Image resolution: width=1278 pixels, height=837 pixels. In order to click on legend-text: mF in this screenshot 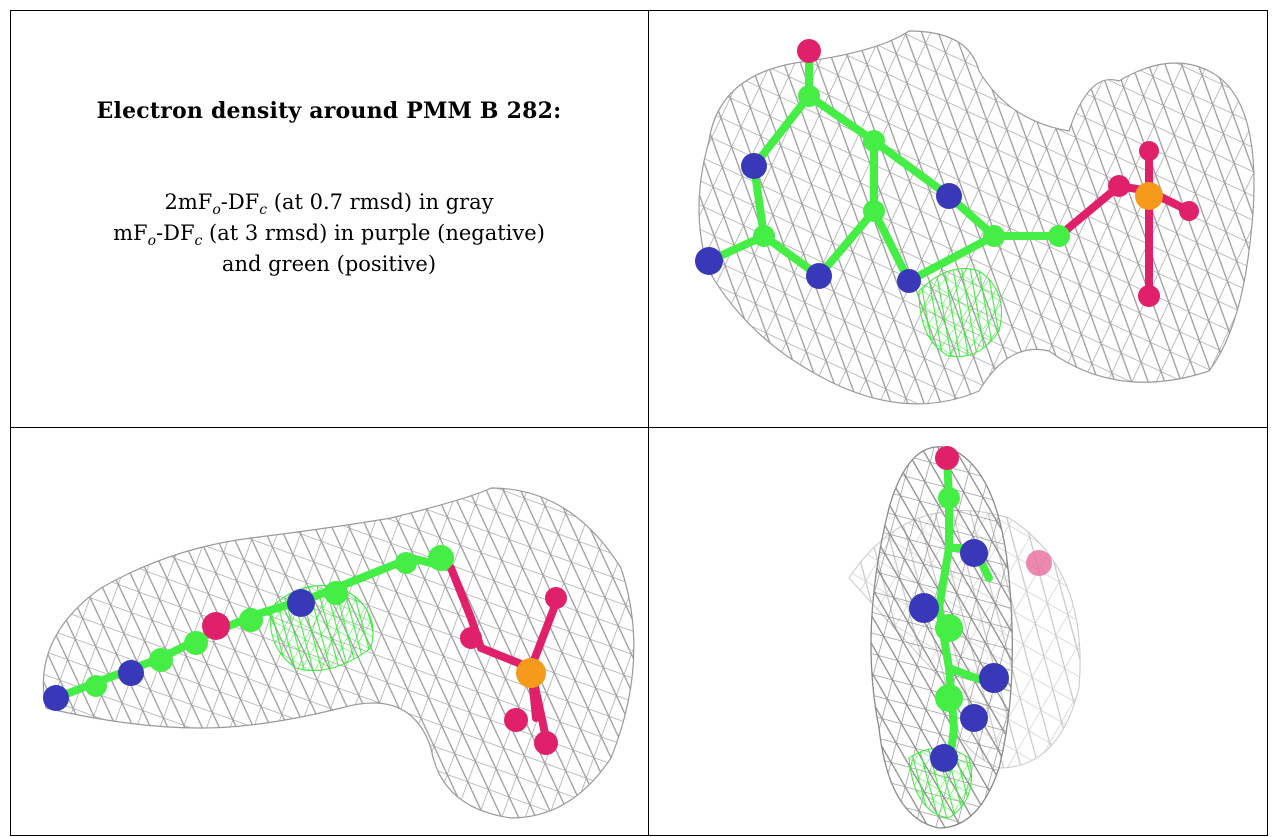, I will do `click(130, 233)`.